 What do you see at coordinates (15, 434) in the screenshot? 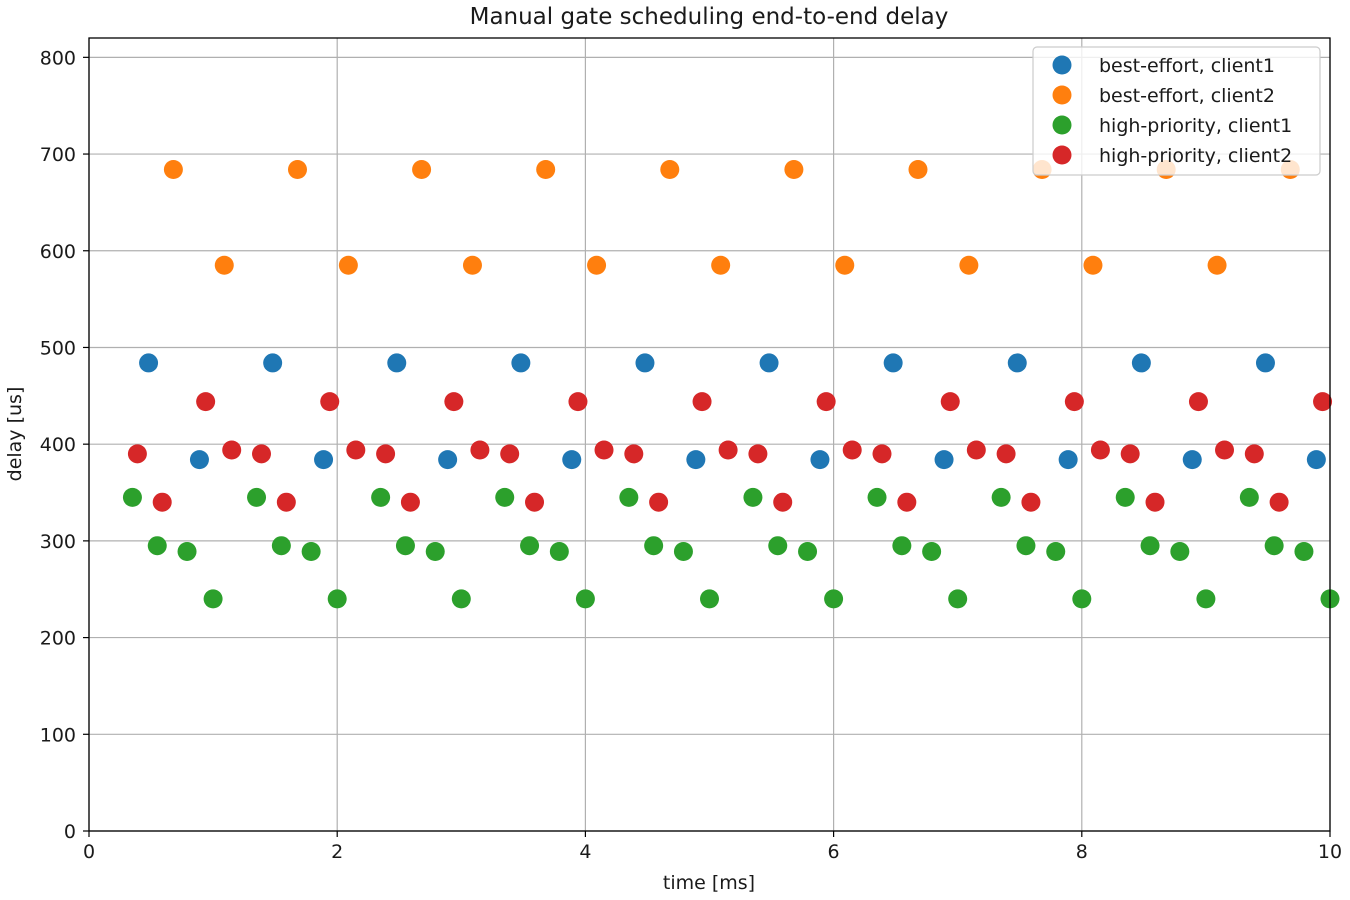
I see `y-axis-label: delay [us]` at bounding box center [15, 434].